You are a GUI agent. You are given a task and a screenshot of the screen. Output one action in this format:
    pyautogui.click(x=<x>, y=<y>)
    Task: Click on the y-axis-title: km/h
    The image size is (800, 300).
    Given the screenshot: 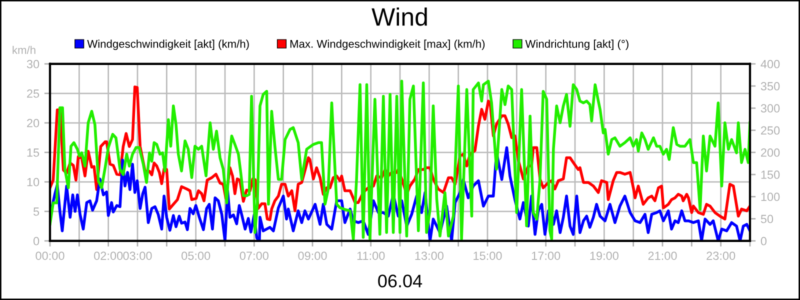 What is the action you would take?
    pyautogui.click(x=24, y=50)
    